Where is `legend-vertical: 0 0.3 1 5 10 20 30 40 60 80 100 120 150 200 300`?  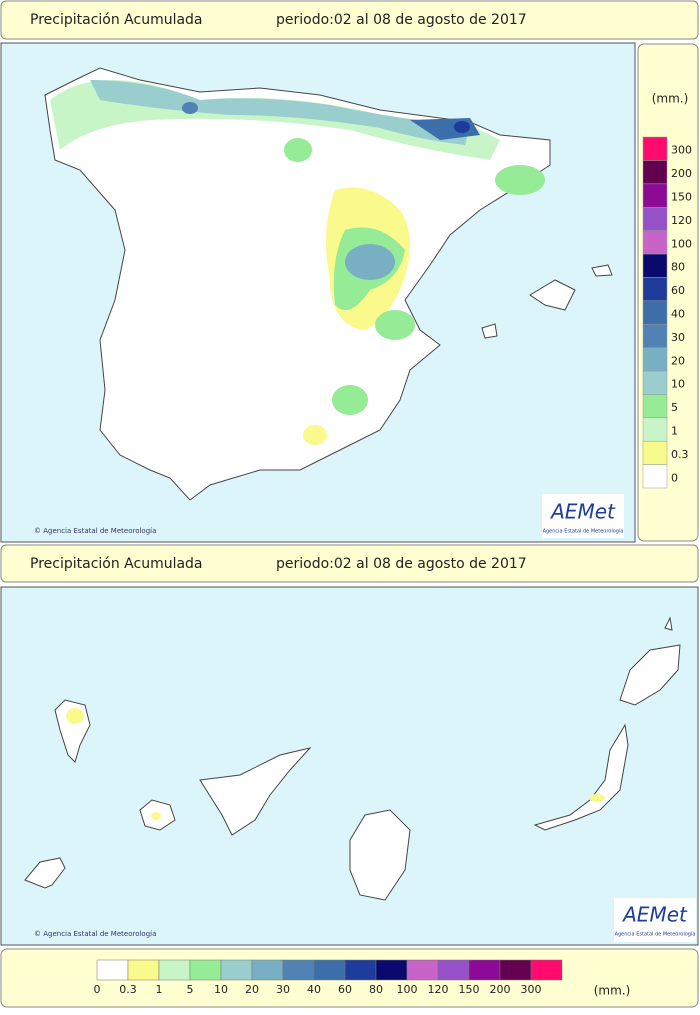
legend-vertical: 0 0.3 1 5 10 20 30 40 60 80 100 120 150 200 300 is located at coordinates (667, 312).